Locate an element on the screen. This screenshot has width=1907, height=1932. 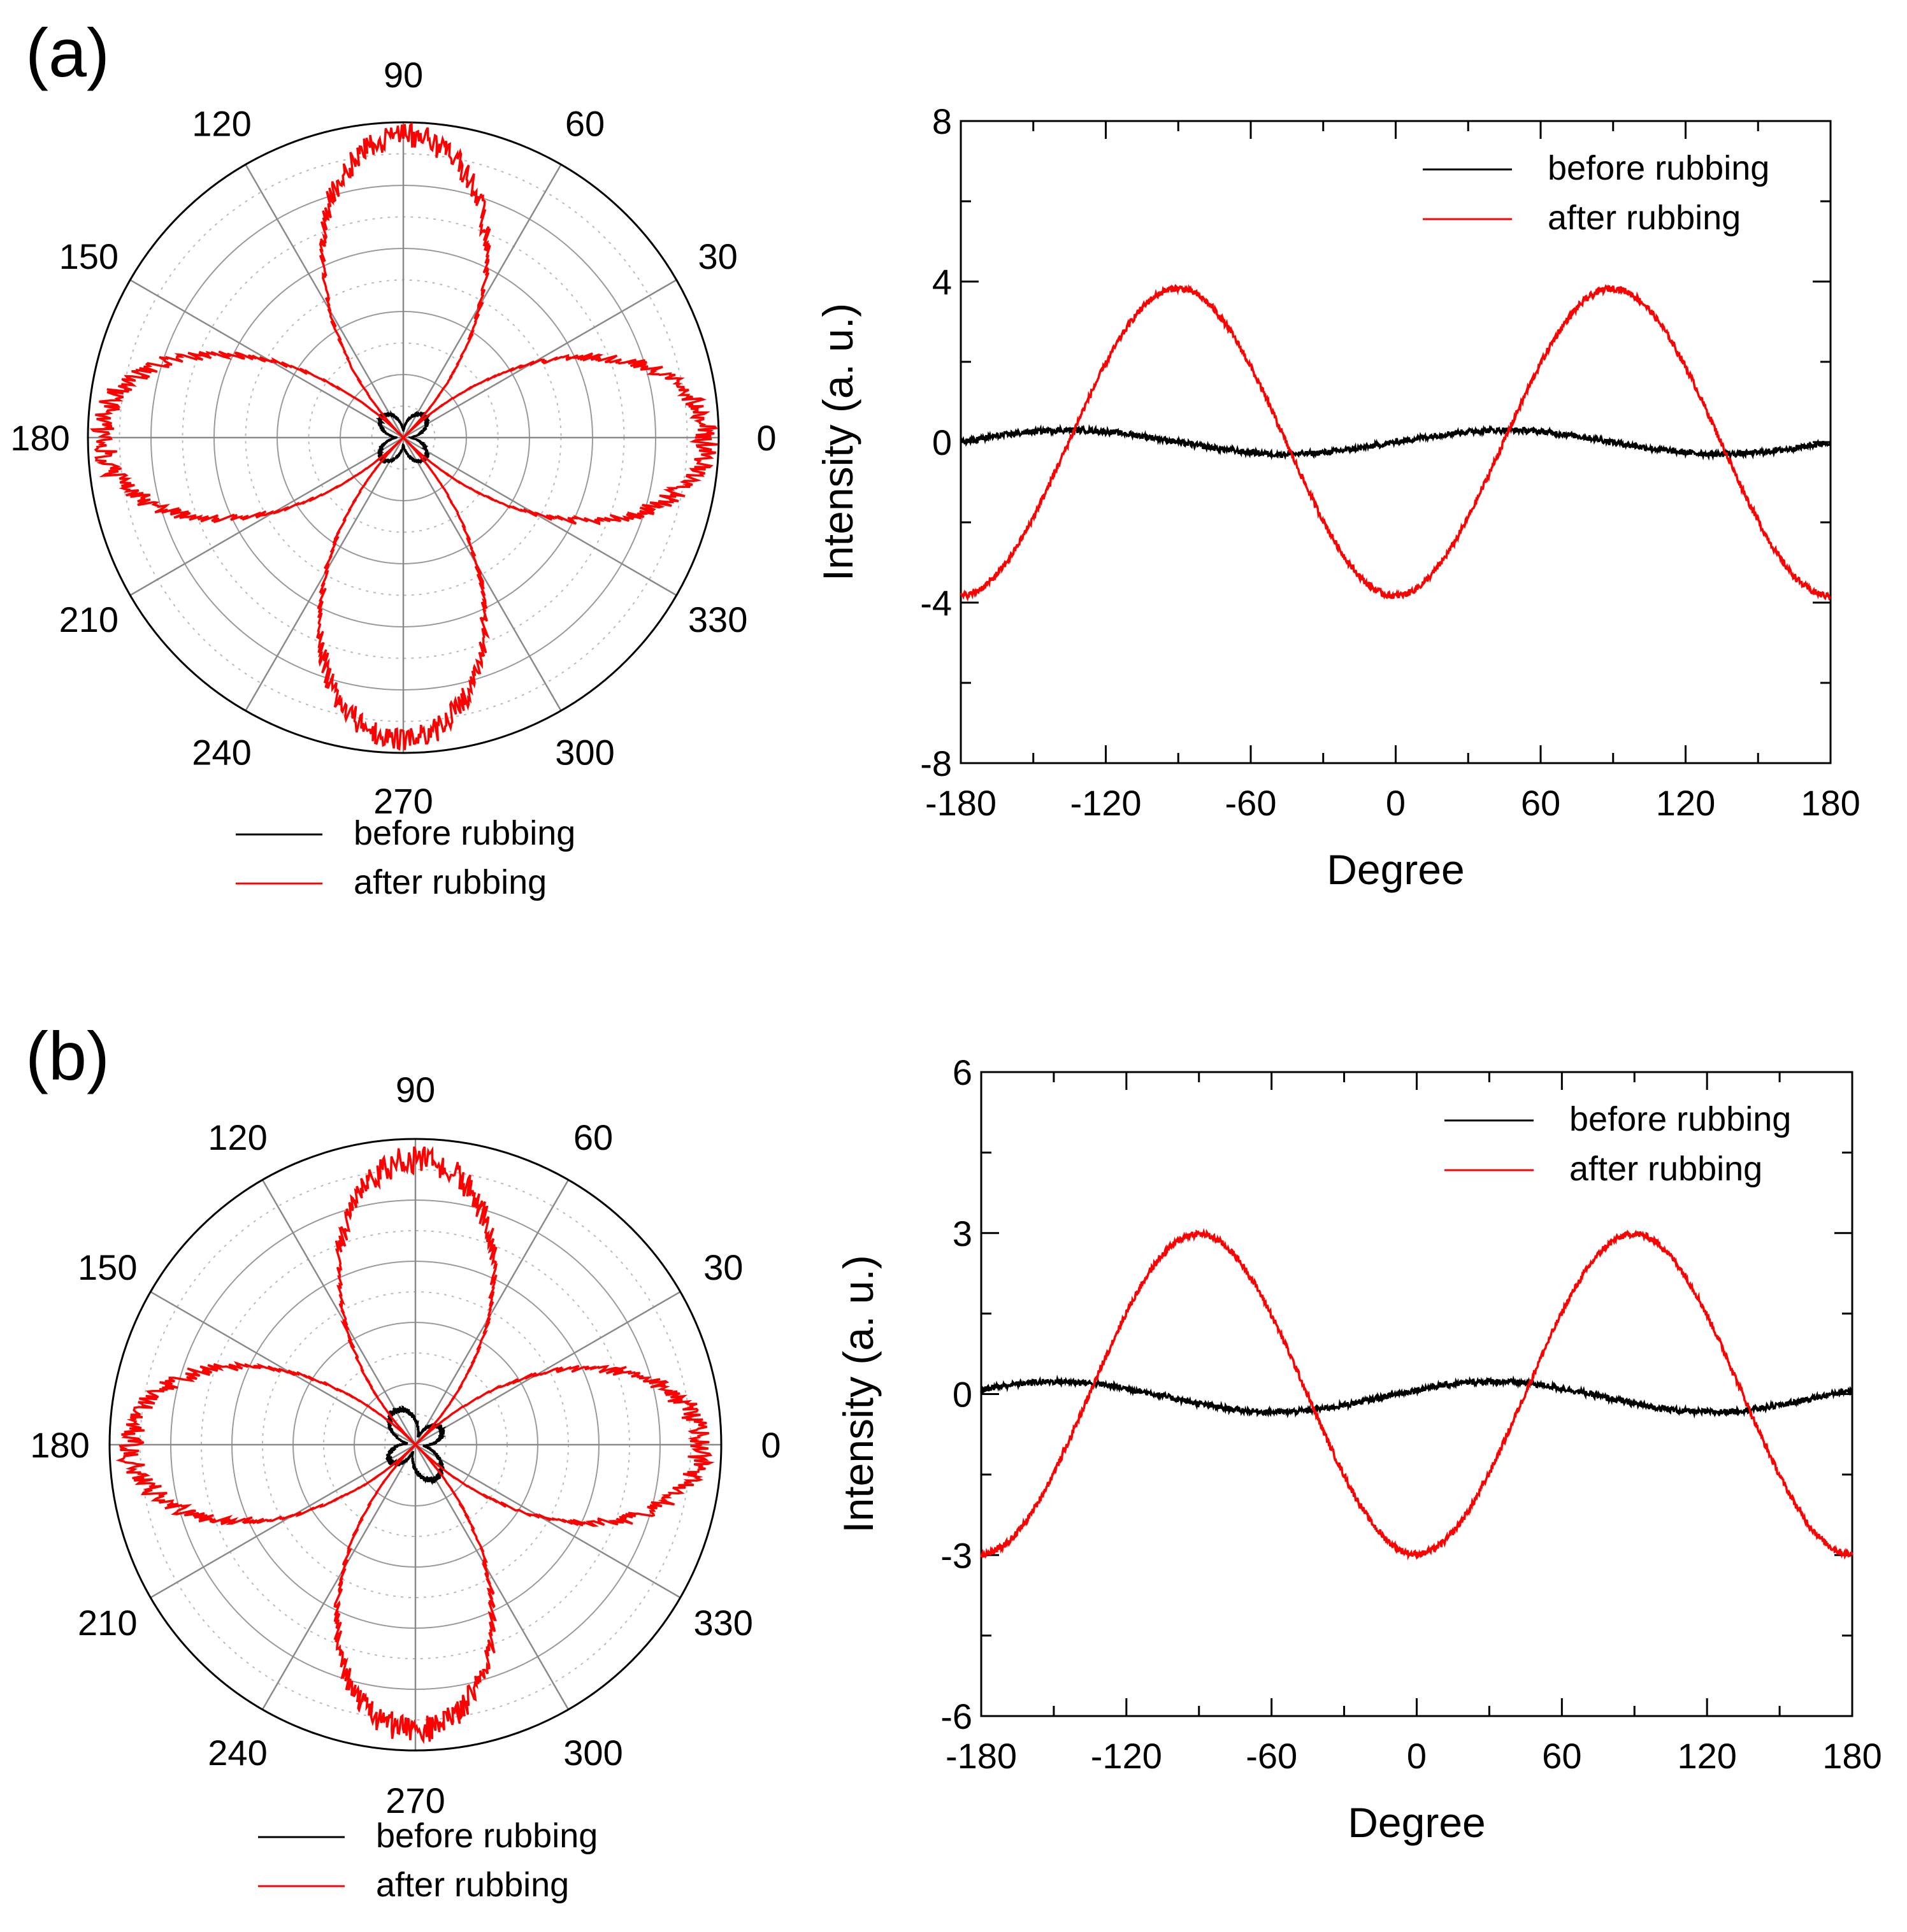
panel-label-b: (b) is located at coordinates (67, 1055).